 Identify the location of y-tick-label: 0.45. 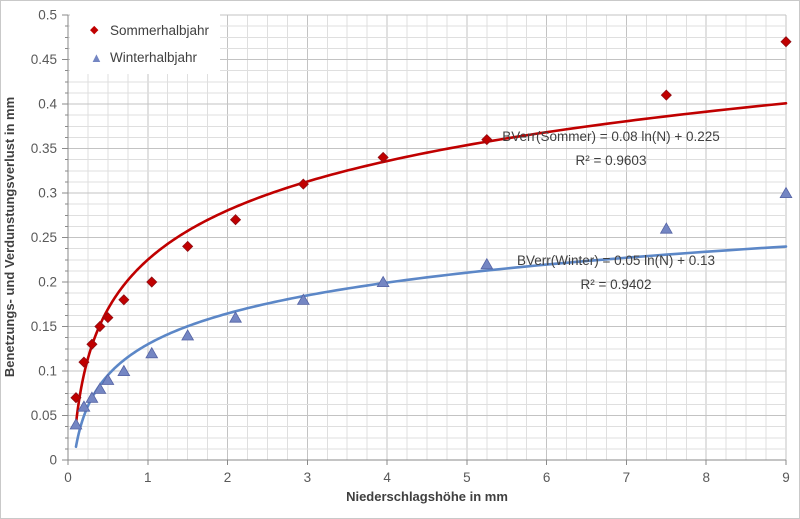
(44, 59).